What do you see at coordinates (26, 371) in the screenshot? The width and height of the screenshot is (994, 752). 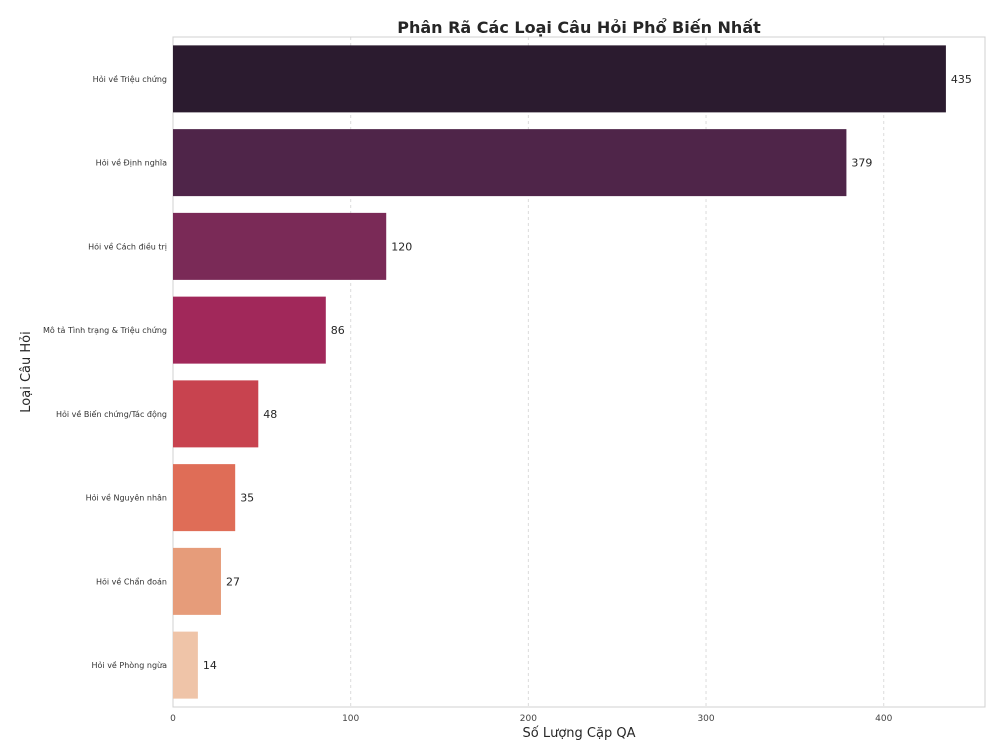 I see `y-axis-label: Loại Câu Hỏi` at bounding box center [26, 371].